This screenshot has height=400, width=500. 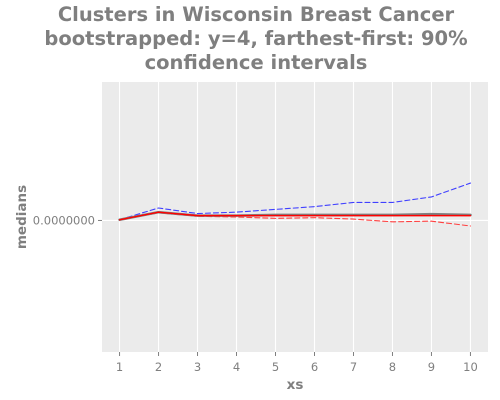 I want to click on x-tick-label: 9, so click(x=431, y=367).